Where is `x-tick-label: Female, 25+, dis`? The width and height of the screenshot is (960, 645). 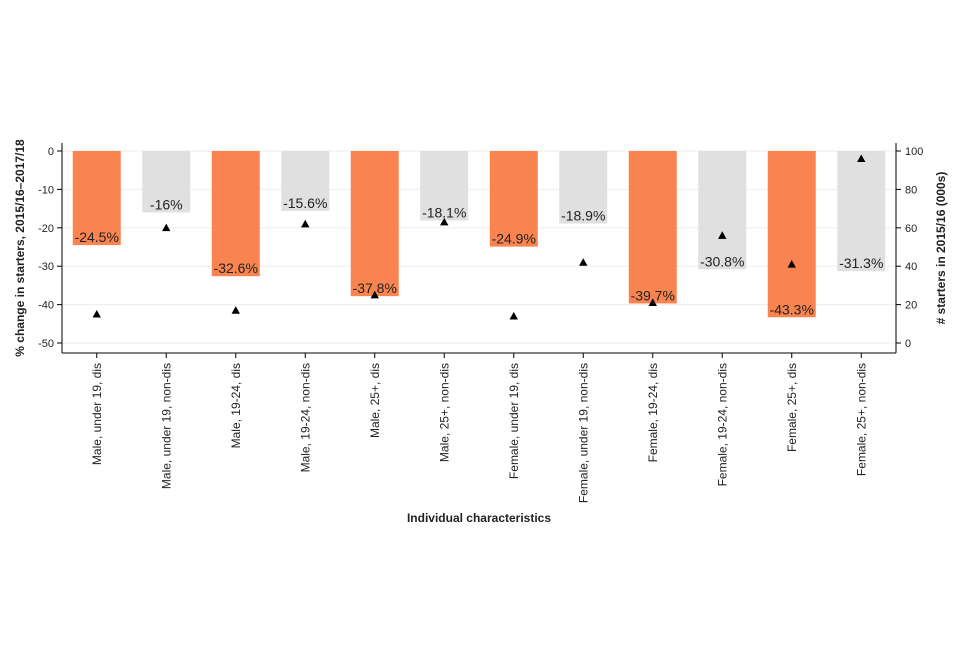
x-tick-label: Female, 25+, dis is located at coordinates (792, 407).